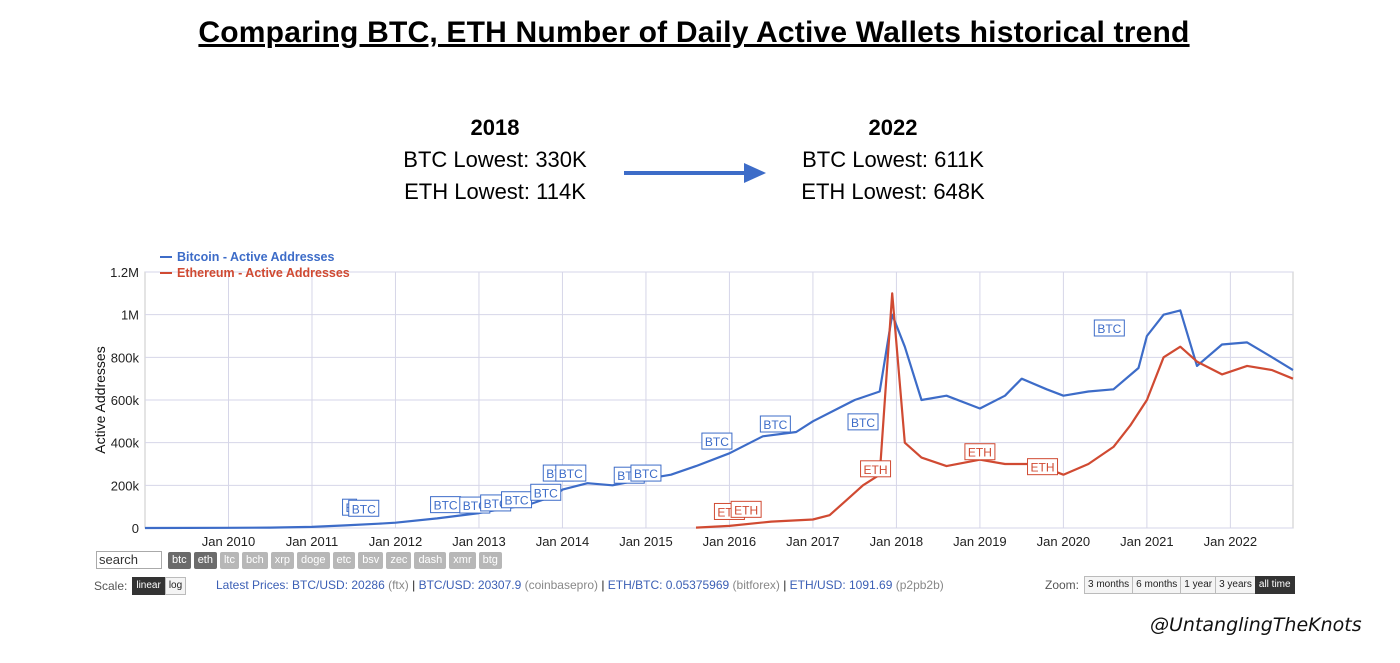 Image resolution: width=1400 pixels, height=663 pixels. I want to click on author-watermark: @UntanglingTheKnots, so click(1256, 625).